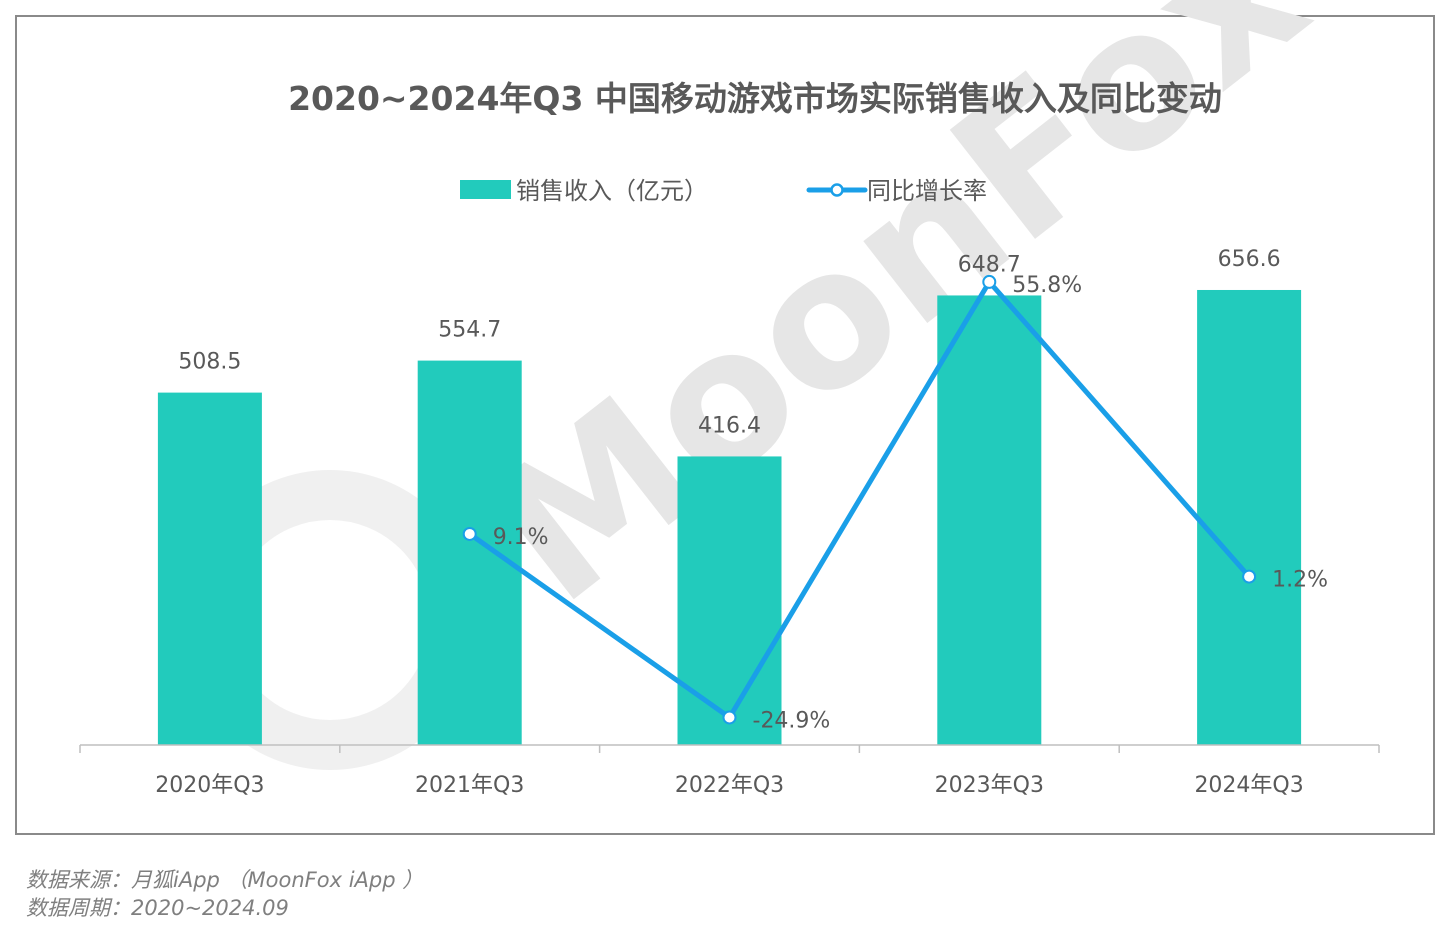  What do you see at coordinates (729, 425) in the screenshot?
I see `bar-data-label: 416.4` at bounding box center [729, 425].